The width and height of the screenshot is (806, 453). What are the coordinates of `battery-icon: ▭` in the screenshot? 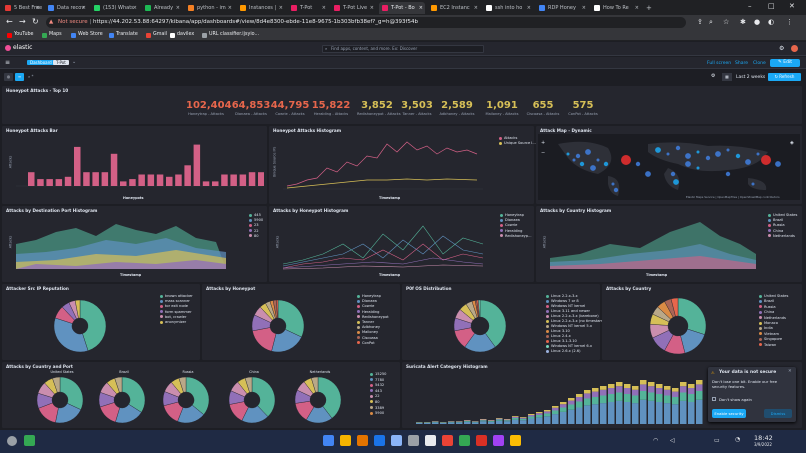 It's located at (717, 440).